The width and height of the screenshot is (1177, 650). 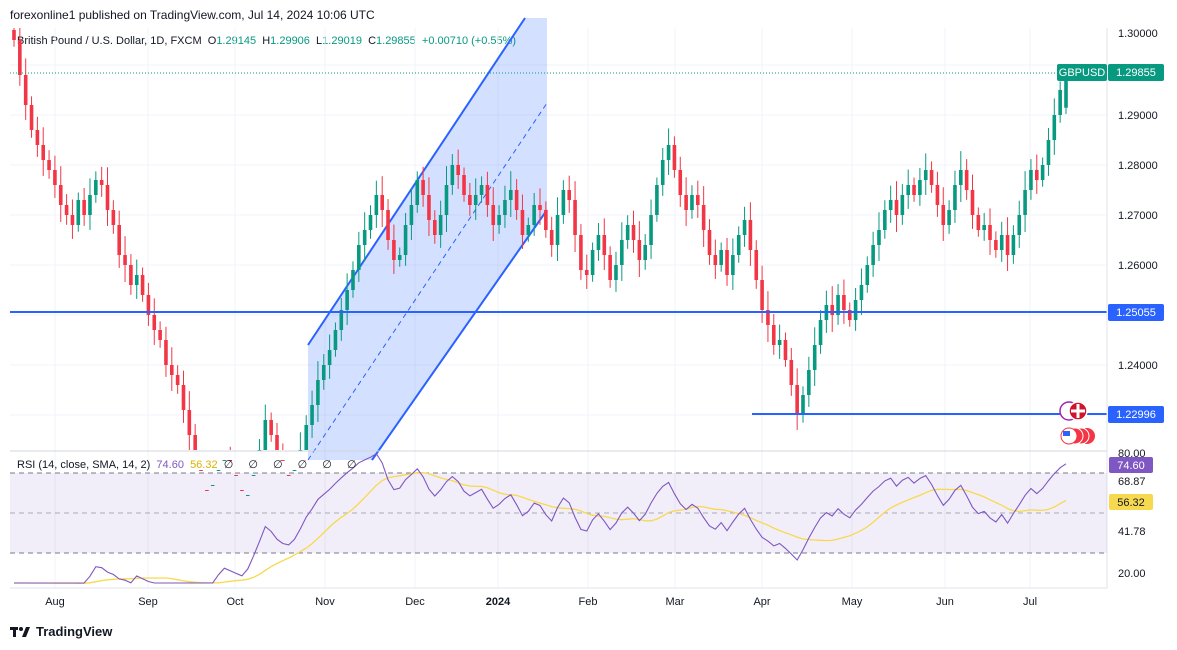 I want to click on legend-close-label: C, so click(x=372, y=41).